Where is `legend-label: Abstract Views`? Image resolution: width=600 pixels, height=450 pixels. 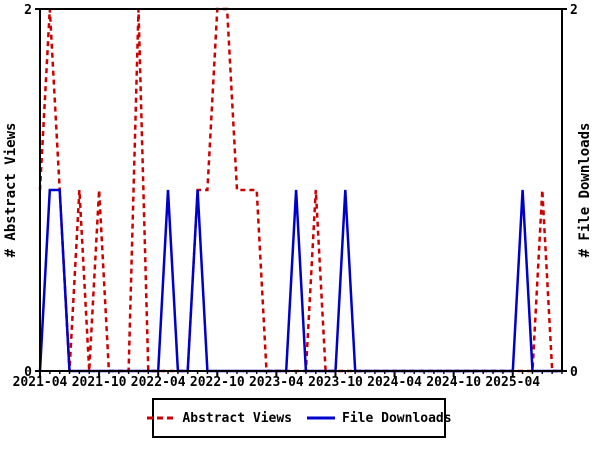
legend-label: Abstract Views is located at coordinates (237, 418).